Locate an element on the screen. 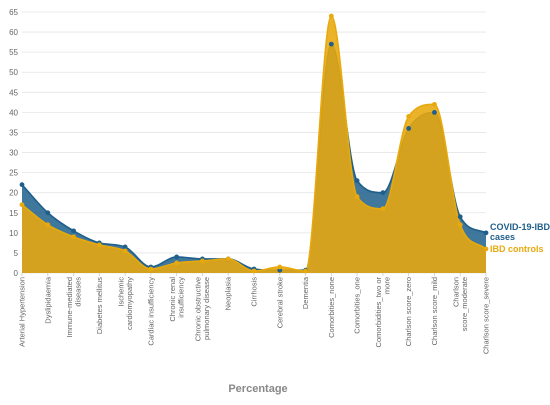 This screenshot has height=405, width=550. x-tick-label: Chronic renal insufficiency is located at coordinates (177, 299).